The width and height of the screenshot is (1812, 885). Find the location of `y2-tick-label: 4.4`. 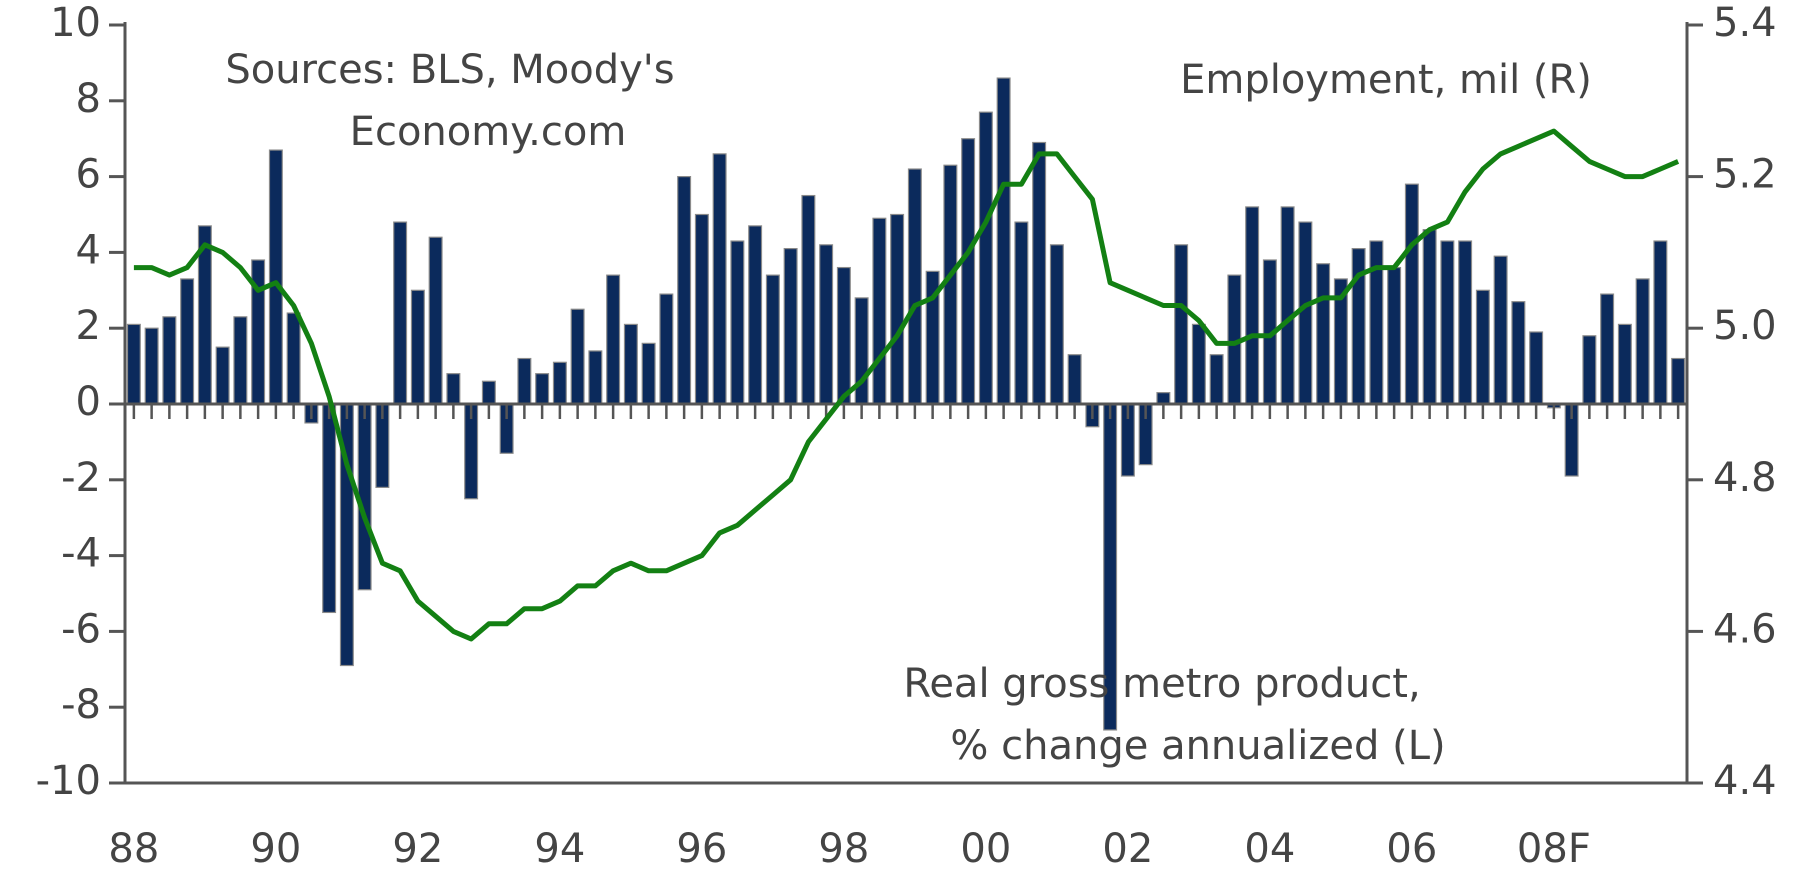

y2-tick-label: 4.4 is located at coordinates (1745, 781).